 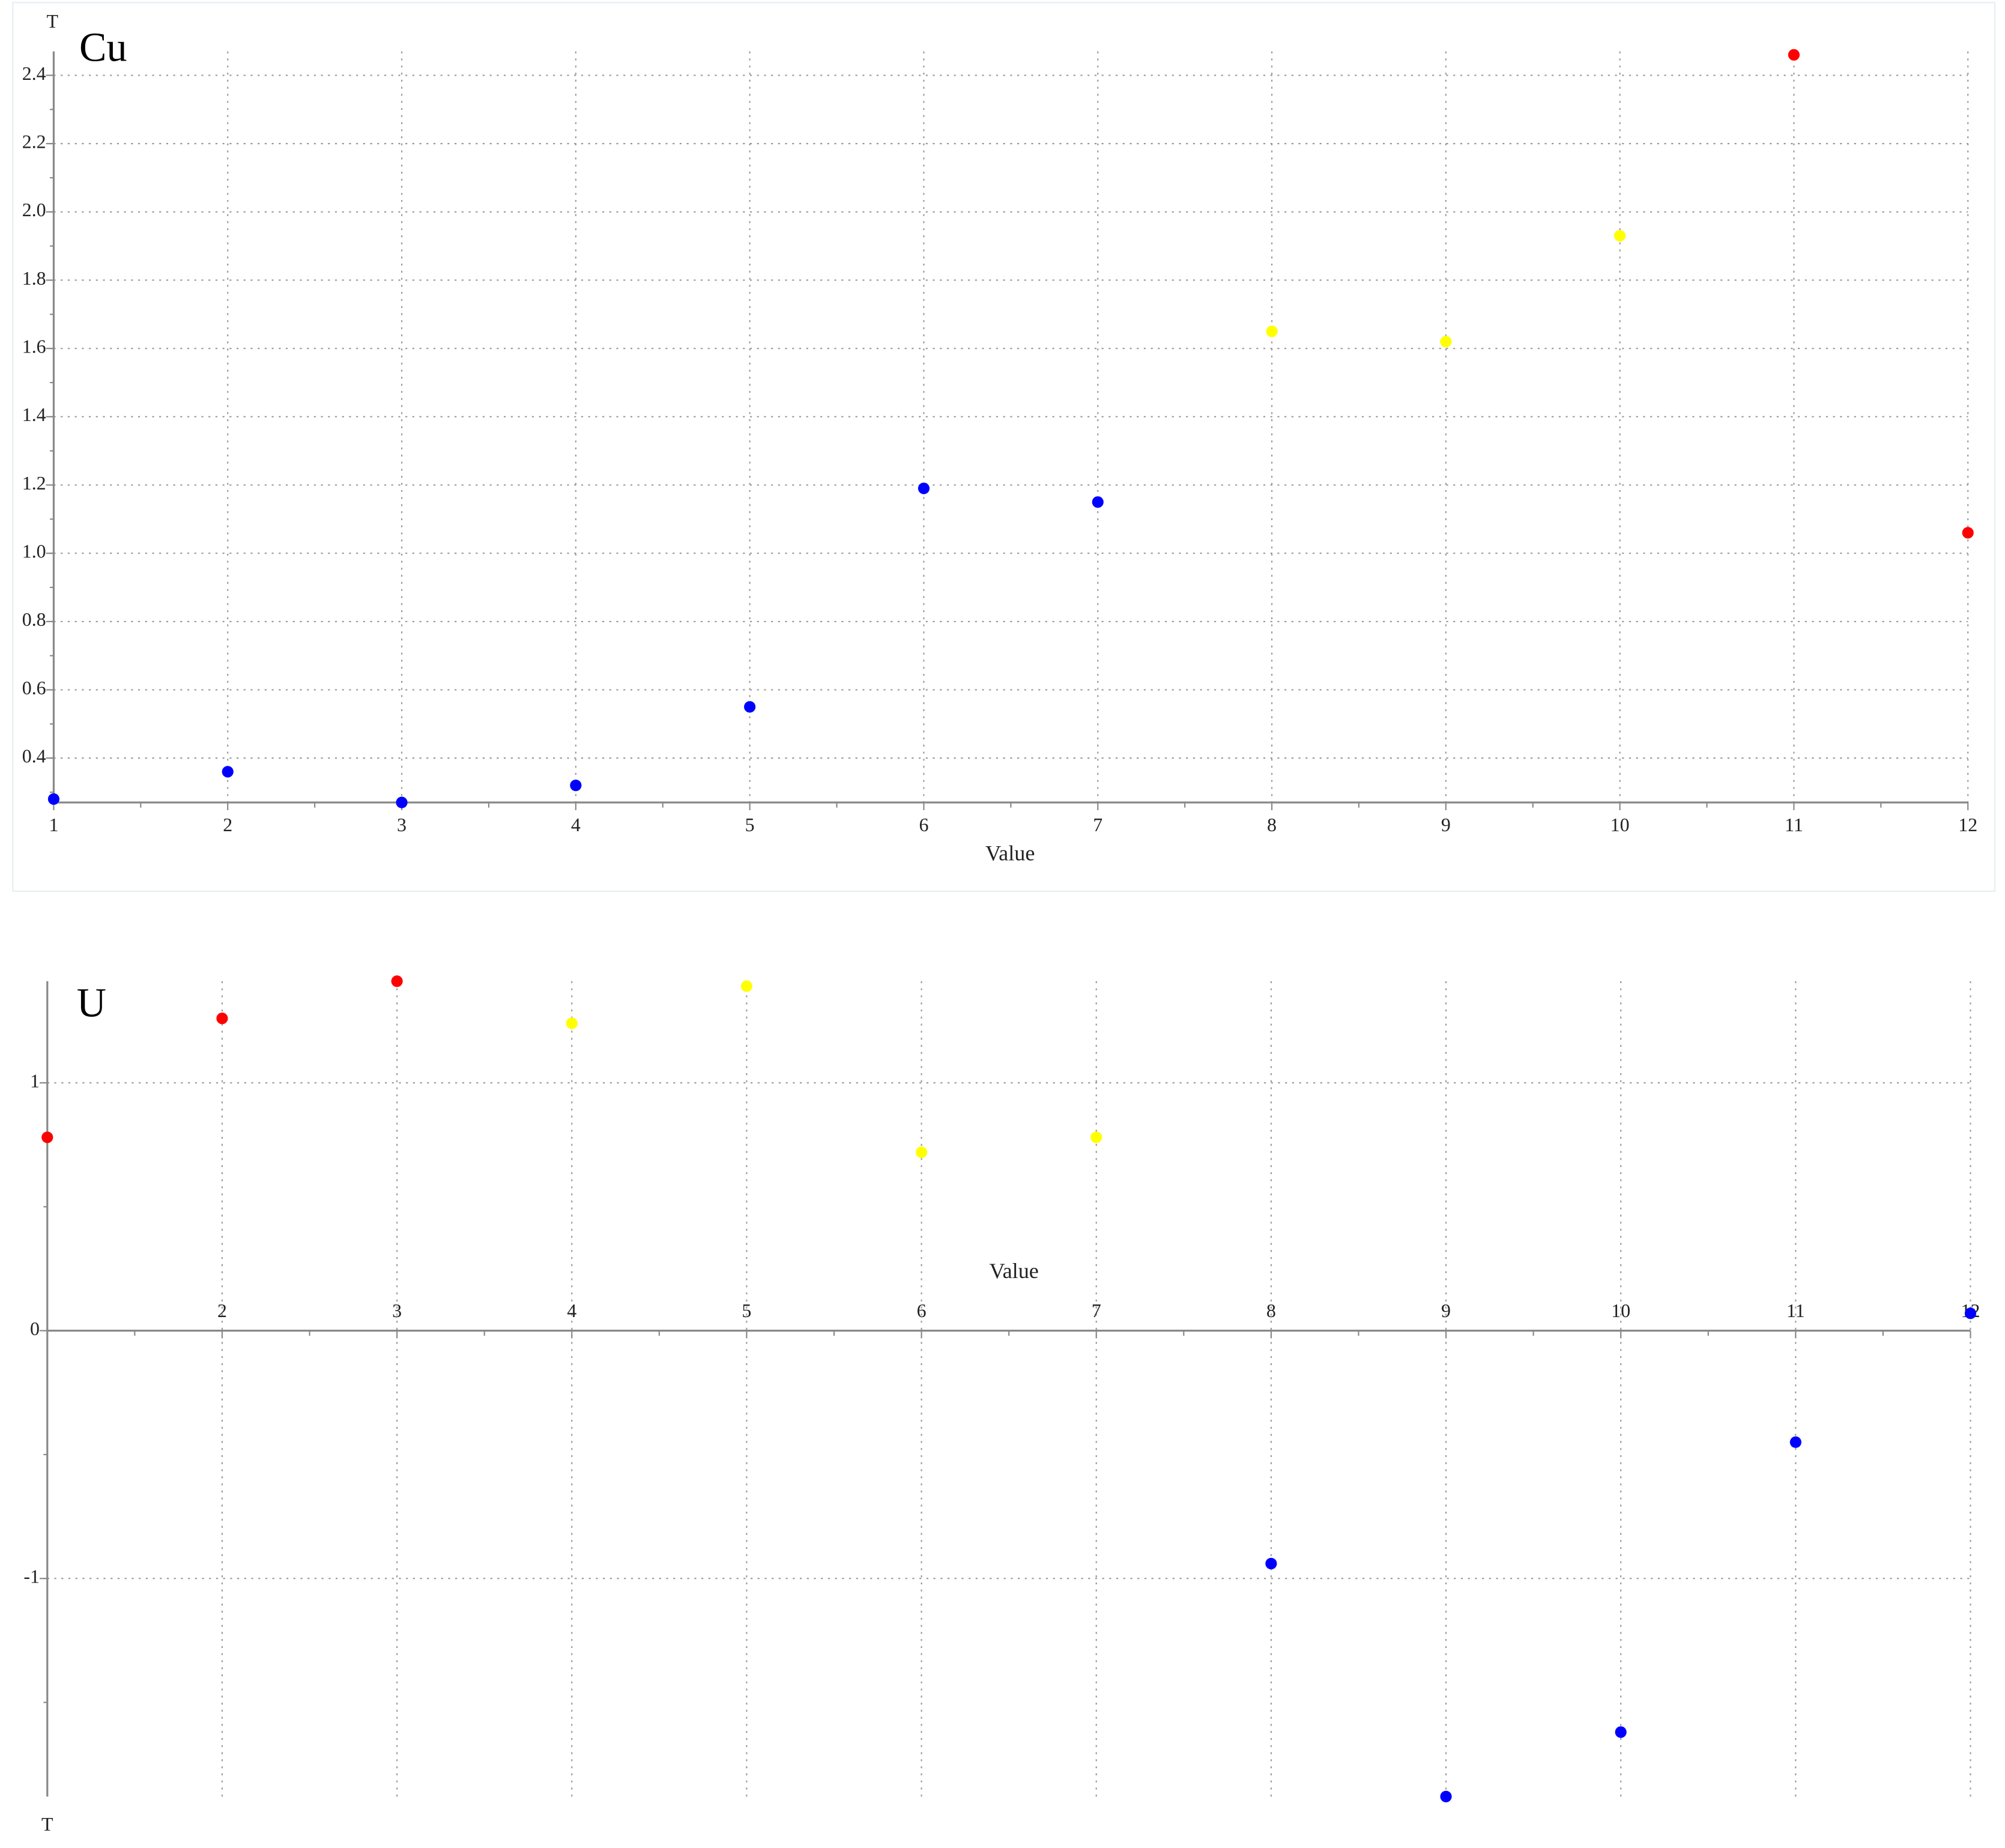 What do you see at coordinates (34, 756) in the screenshot?
I see `y-tick-label: 0.4` at bounding box center [34, 756].